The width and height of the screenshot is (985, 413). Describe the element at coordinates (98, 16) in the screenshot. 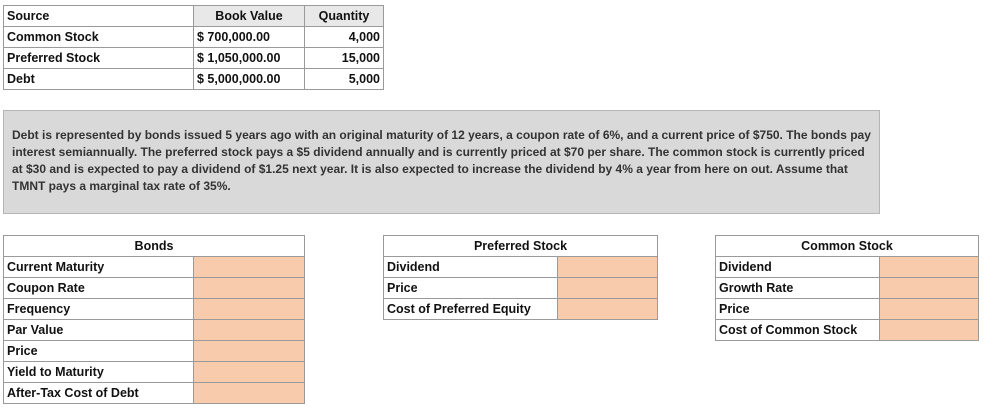

I see `header-cell: Source` at that location.